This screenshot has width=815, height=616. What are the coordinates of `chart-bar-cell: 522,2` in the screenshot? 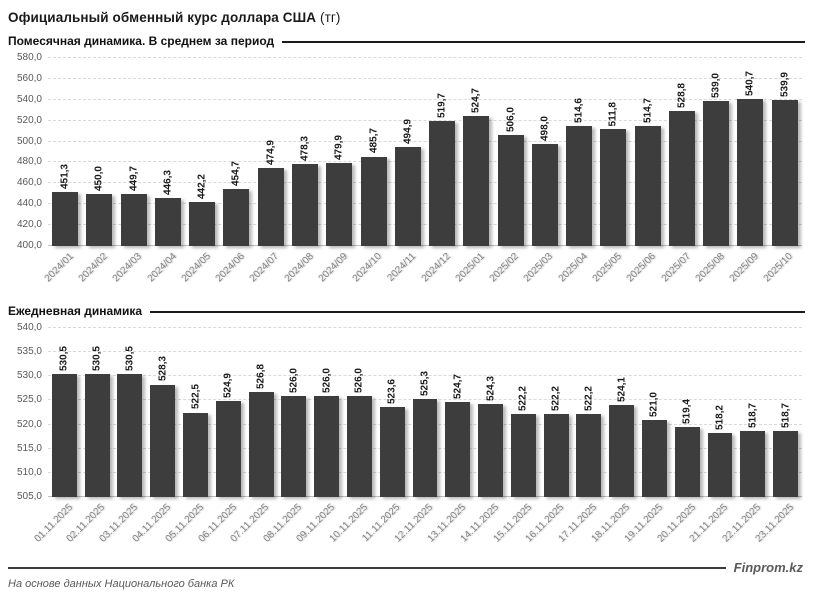 It's located at (523, 412).